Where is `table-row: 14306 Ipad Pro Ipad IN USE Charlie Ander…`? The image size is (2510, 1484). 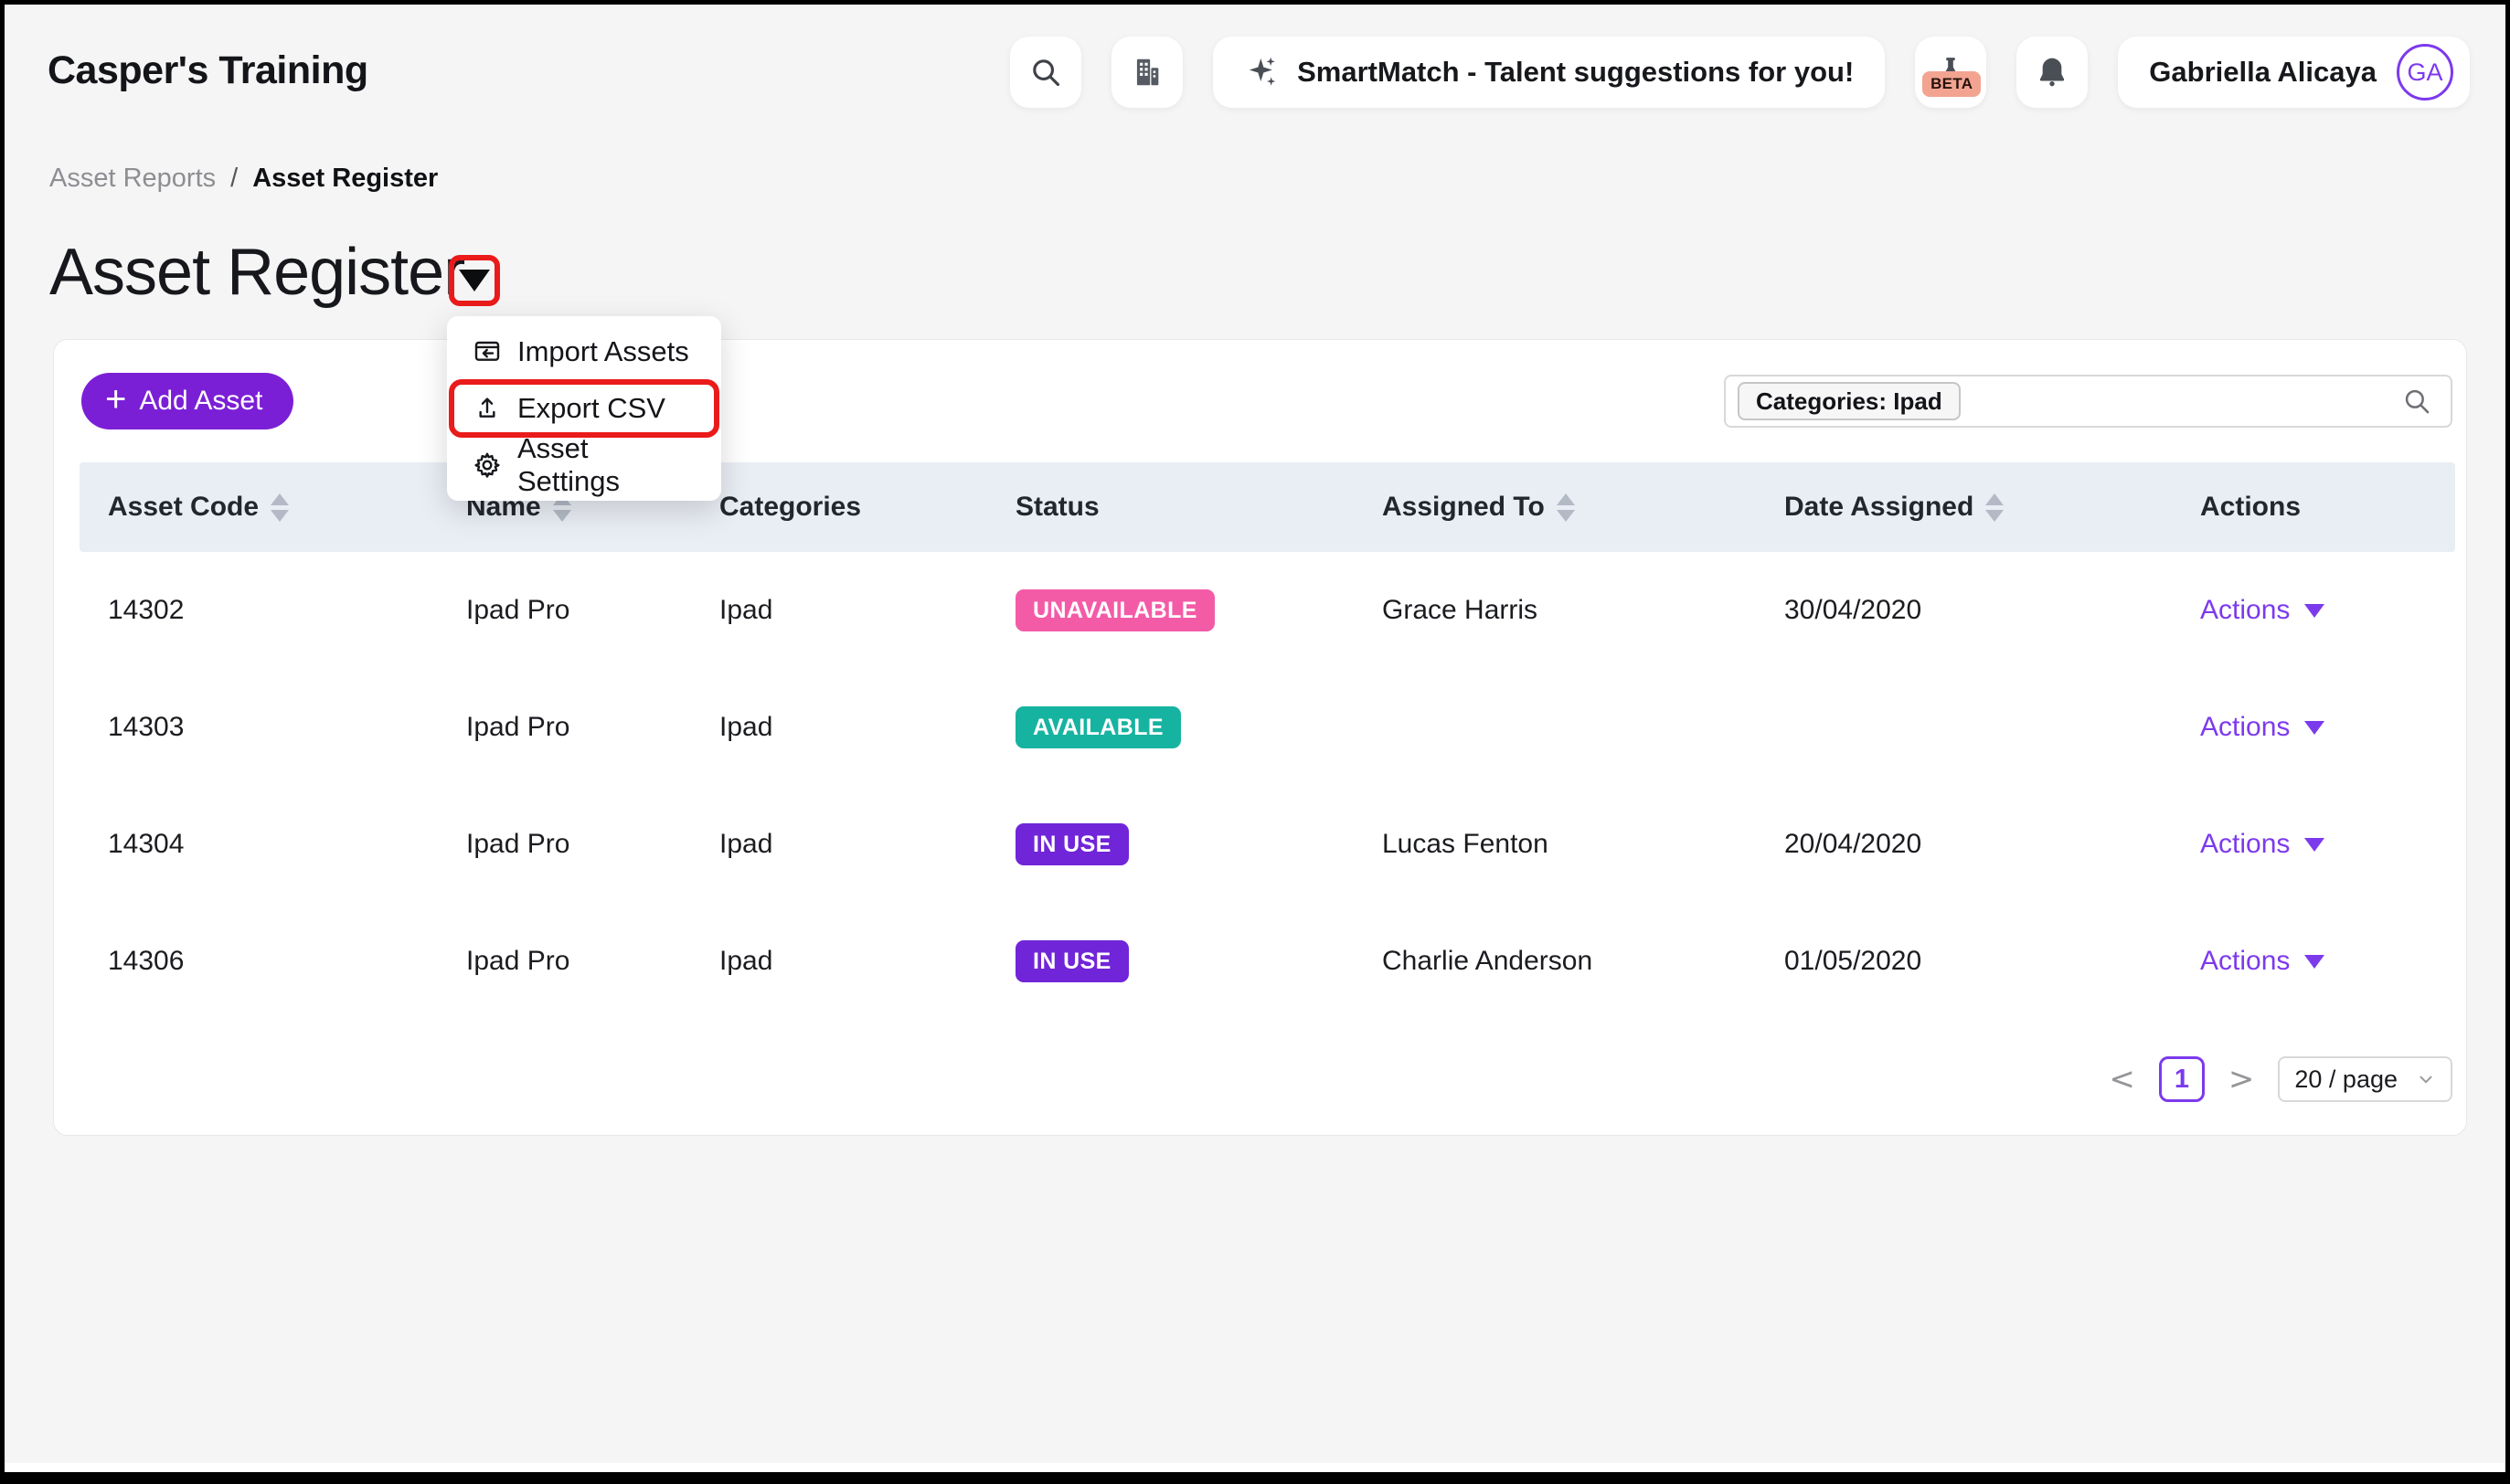 table-row: 14306 Ipad Pro Ipad IN USE Charlie Ander… is located at coordinates (1267, 961).